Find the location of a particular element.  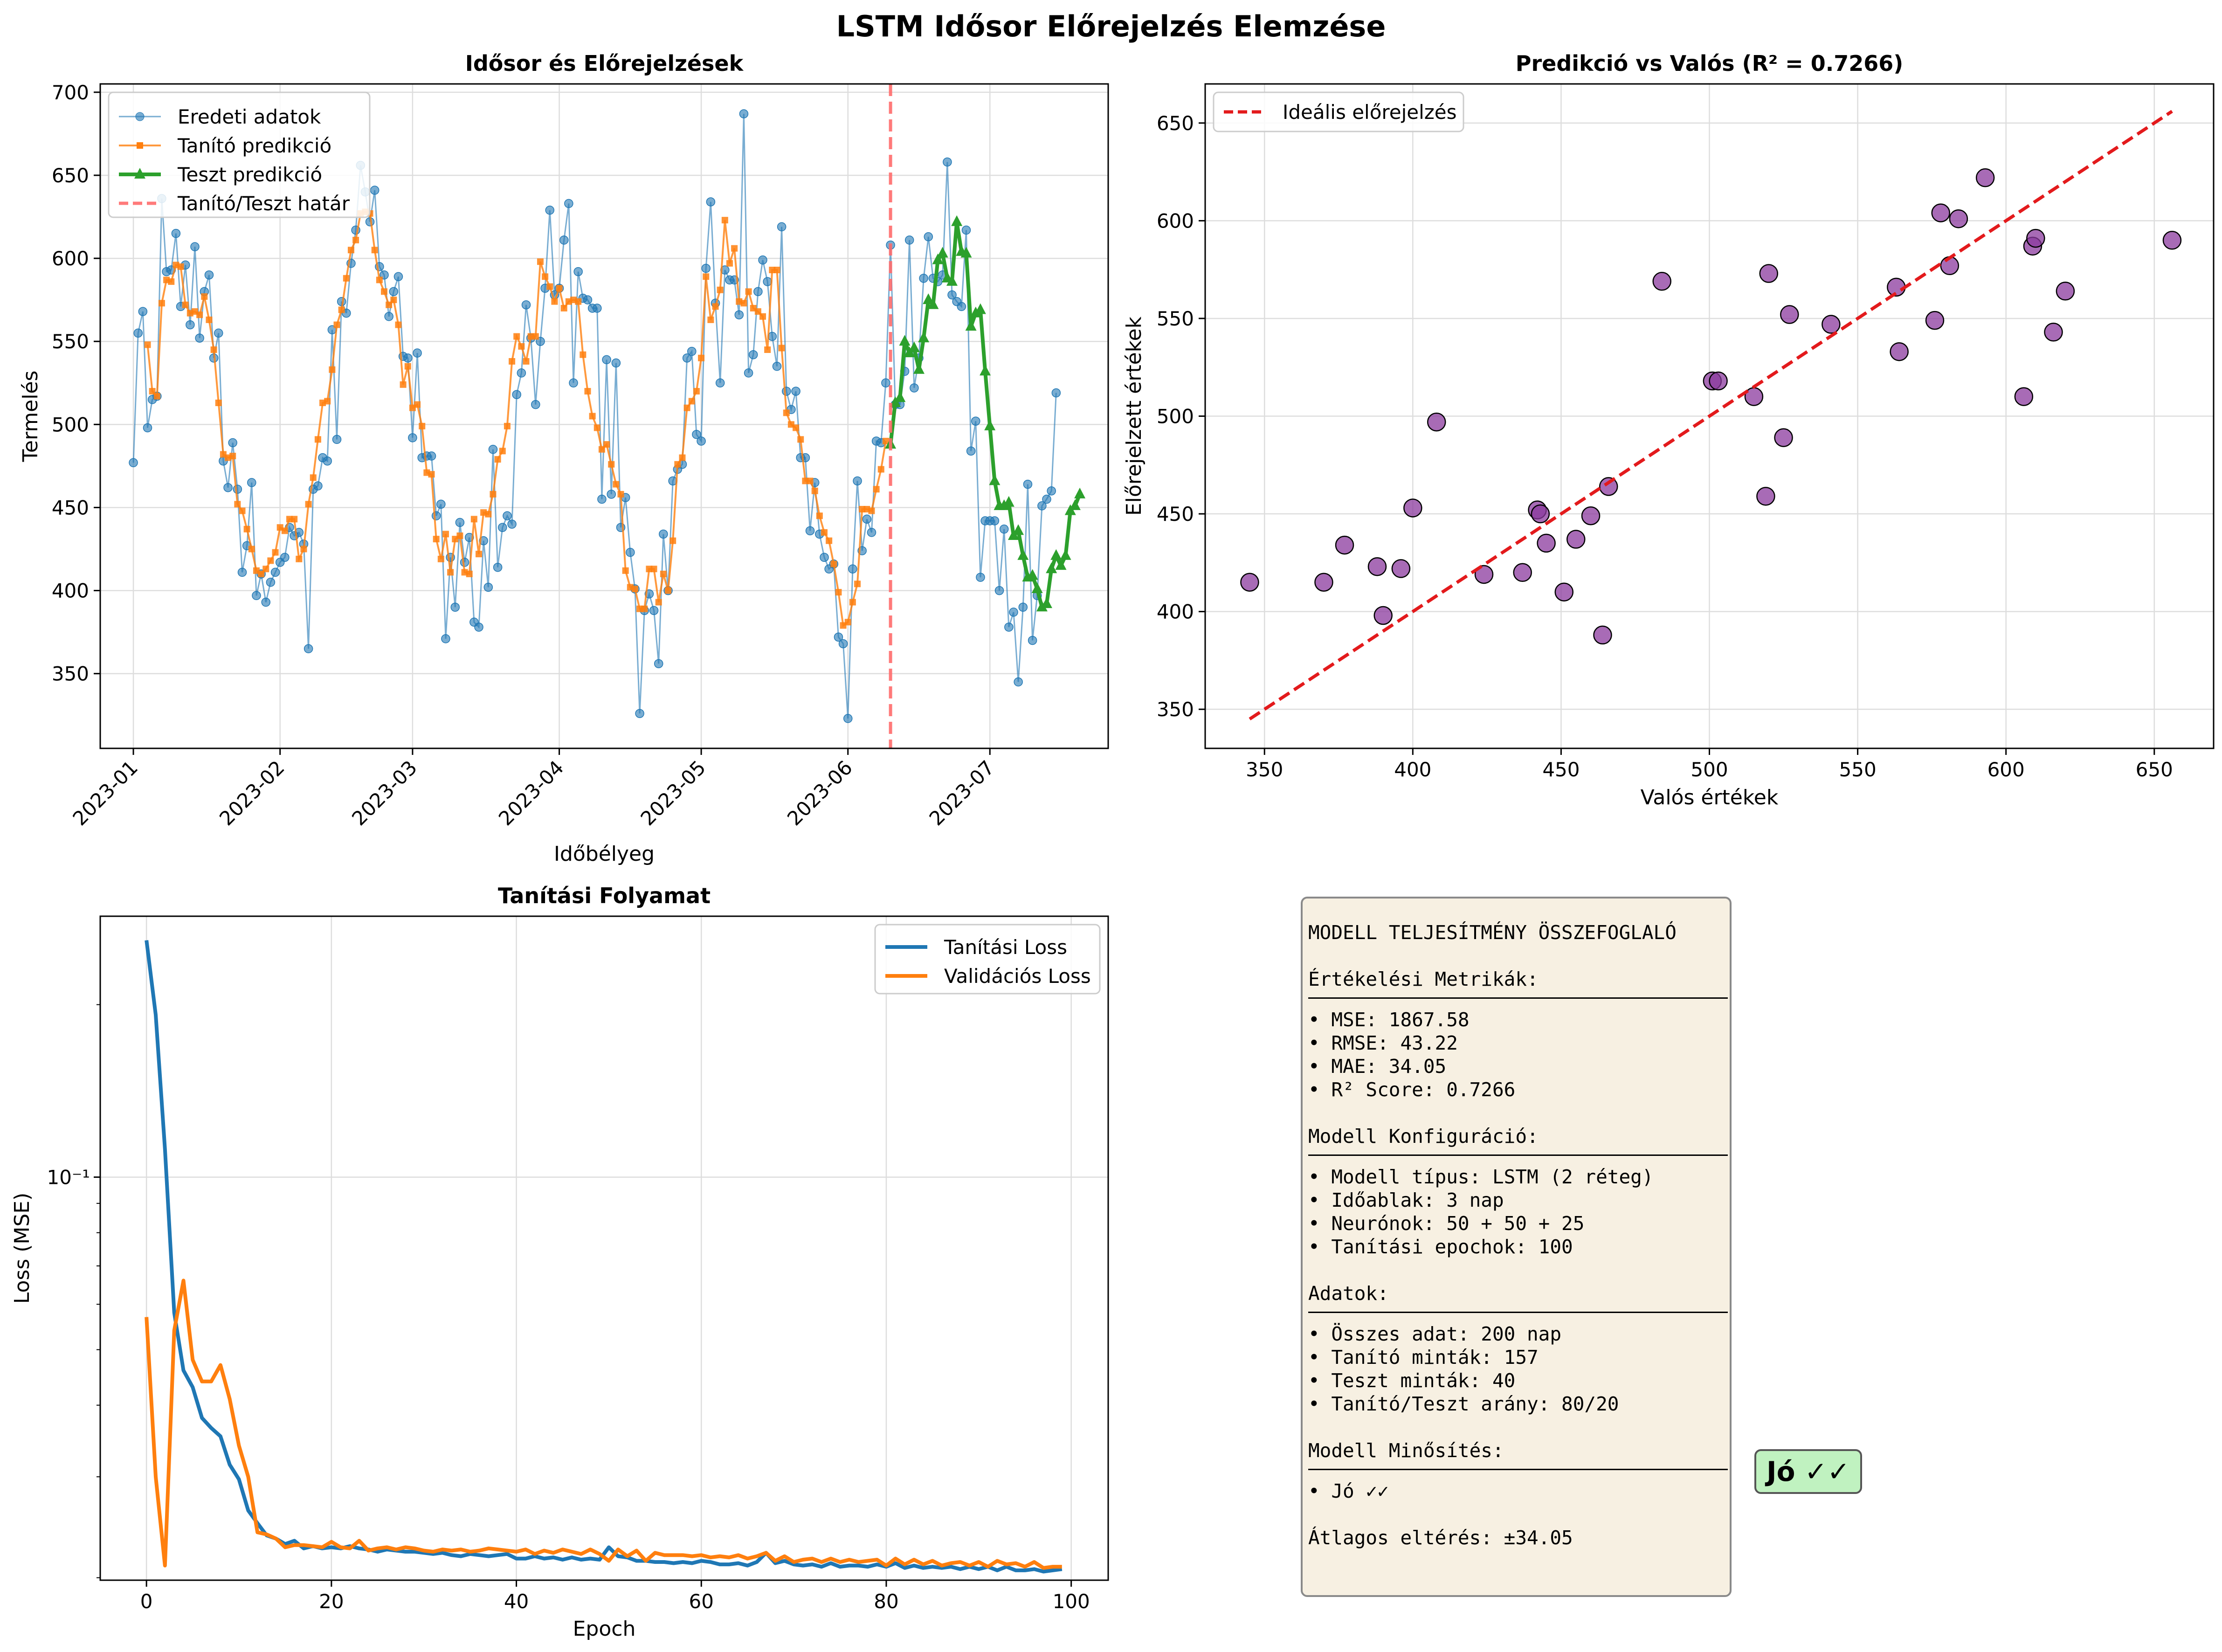

x-tick-label: 2023-07 is located at coordinates (962, 793).